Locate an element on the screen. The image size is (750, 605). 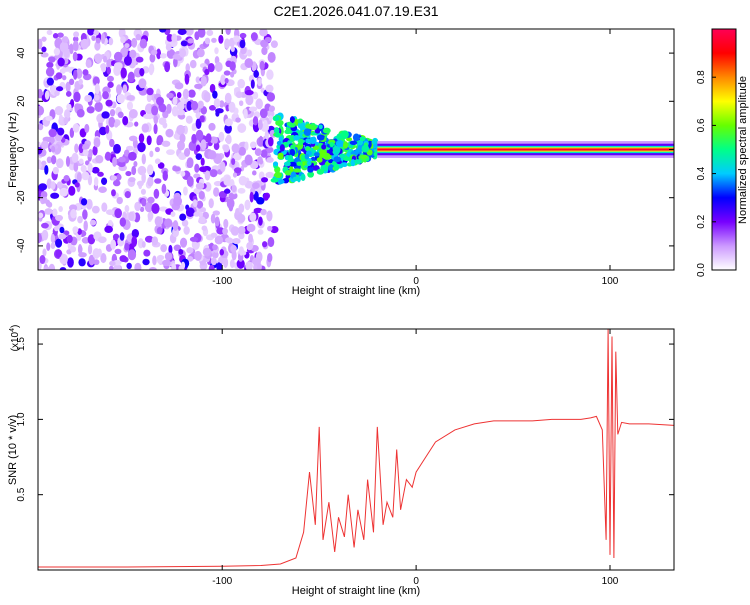
y-tick-label: 0 is located at coordinates (21, 149).